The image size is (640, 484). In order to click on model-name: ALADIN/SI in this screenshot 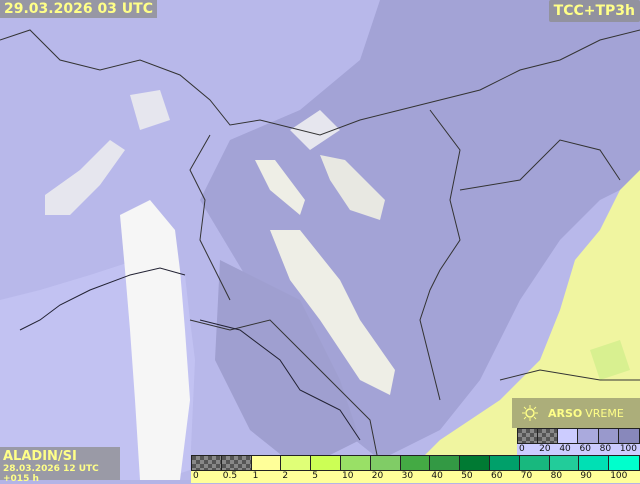, I will do `click(40, 456)`.